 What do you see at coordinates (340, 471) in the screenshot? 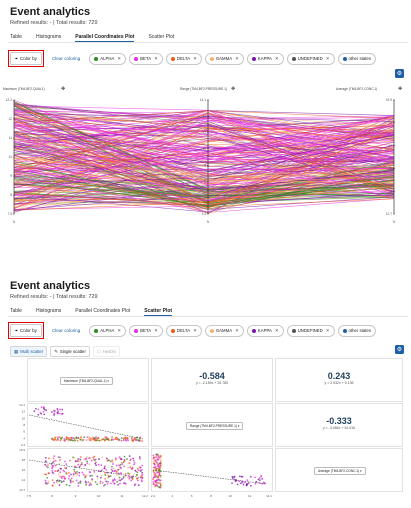
I see `variable-select-avg: Average (TM4-BF2-CONC.1) ▾` at bounding box center [340, 471].